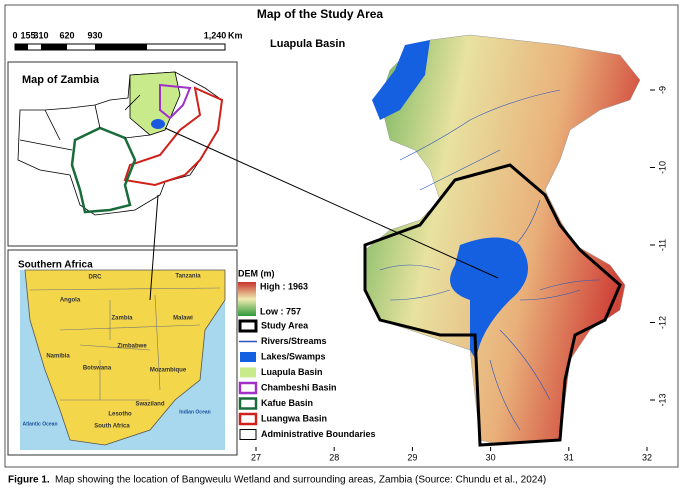  What do you see at coordinates (66, 35) in the screenshot?
I see `scale-label: 620` at bounding box center [66, 35].